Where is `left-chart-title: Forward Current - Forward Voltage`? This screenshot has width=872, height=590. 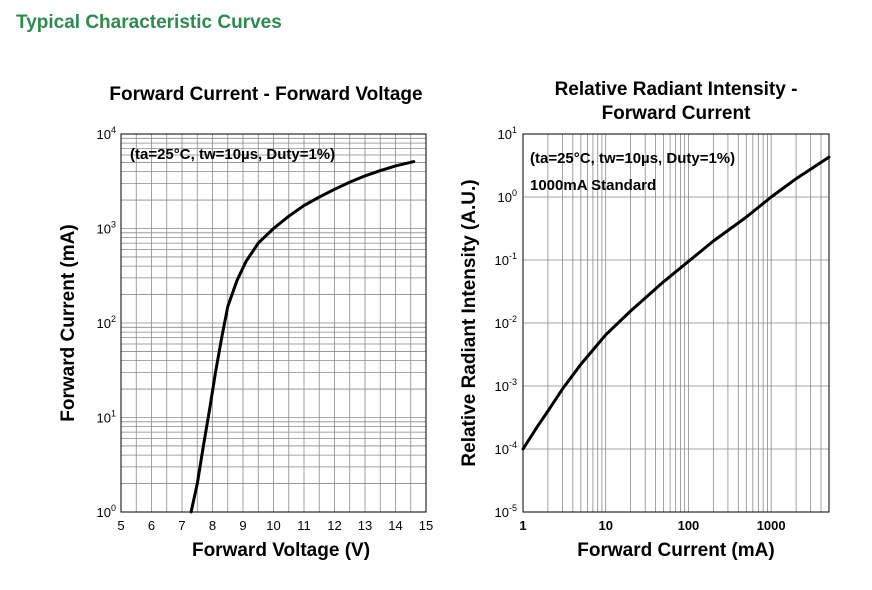
left-chart-title: Forward Current - Forward Voltage is located at coordinates (265, 94).